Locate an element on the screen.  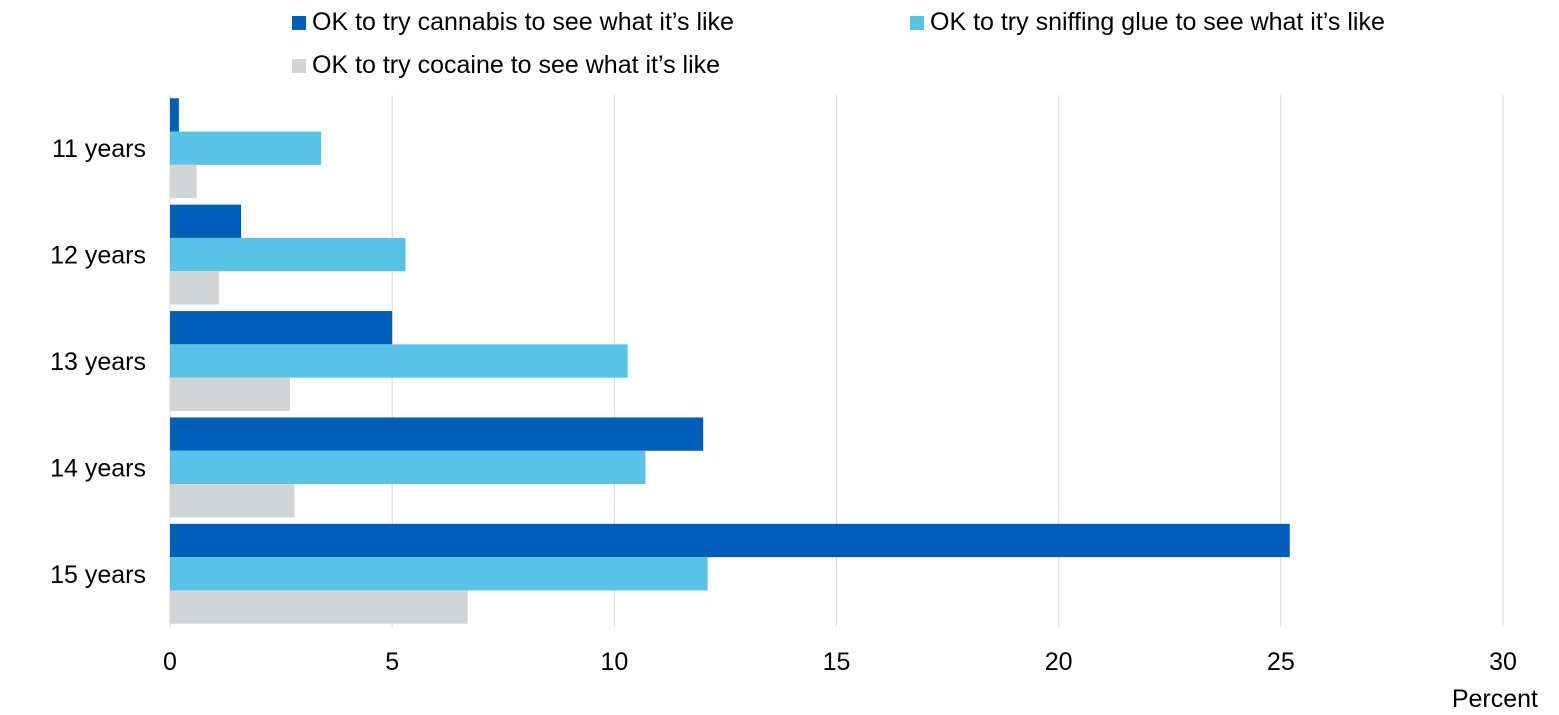
category-label: 14 years is located at coordinates (98, 468).